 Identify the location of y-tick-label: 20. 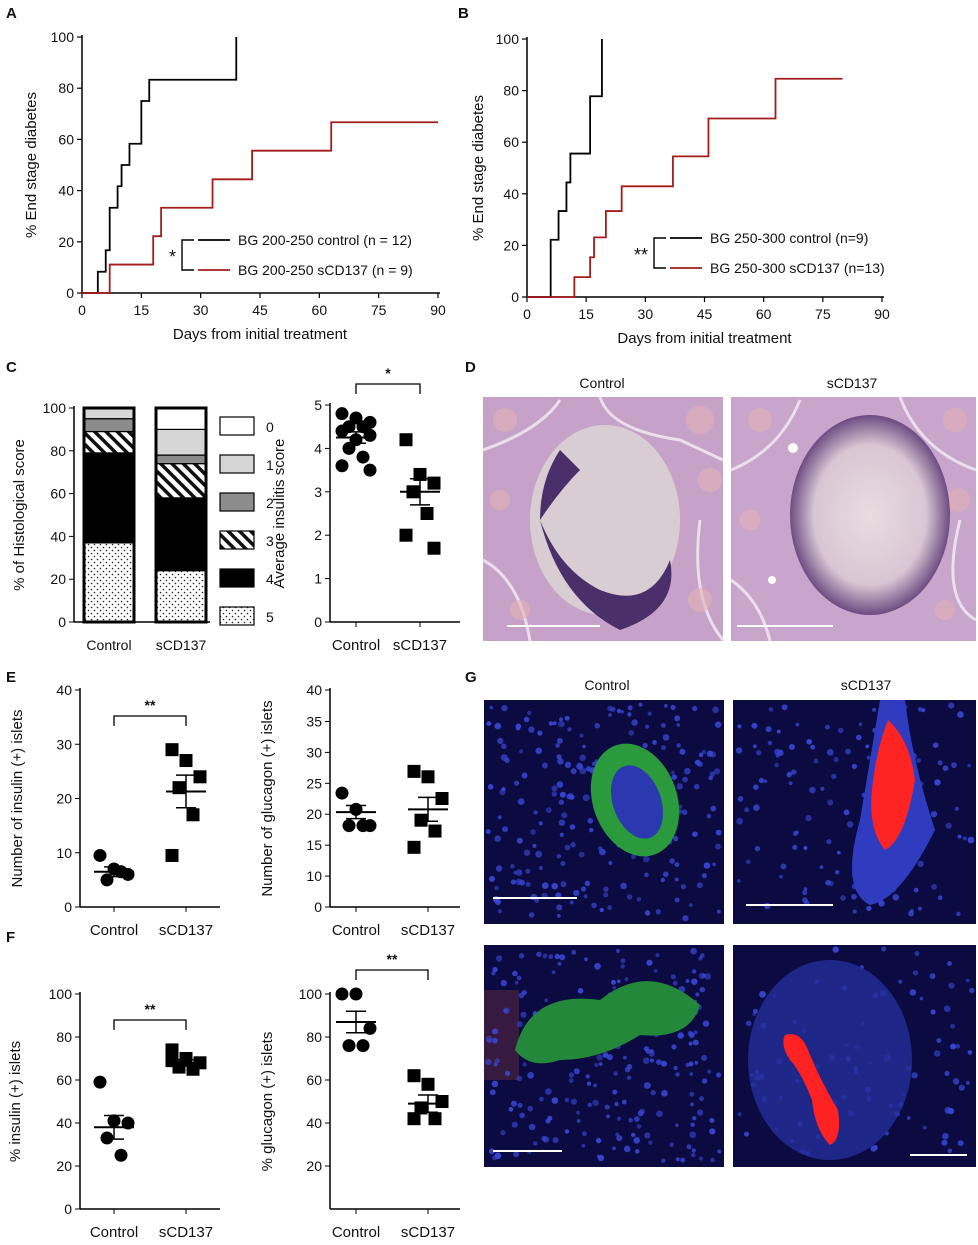
(66, 242).